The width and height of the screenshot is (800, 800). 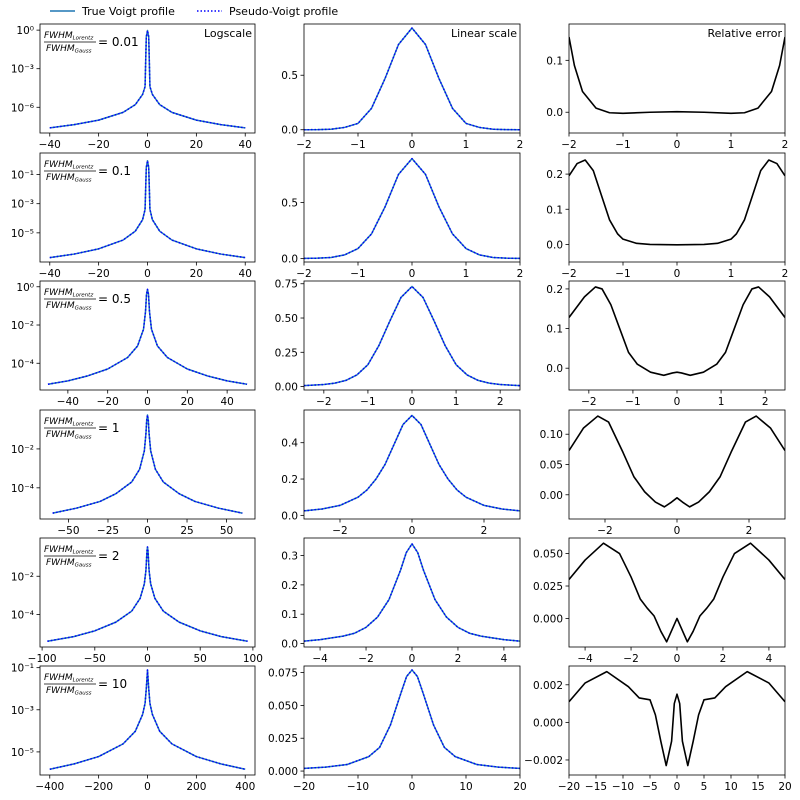 What do you see at coordinates (548, 686) in the screenshot?
I see `y-tick-label: 0.002` at bounding box center [548, 686].